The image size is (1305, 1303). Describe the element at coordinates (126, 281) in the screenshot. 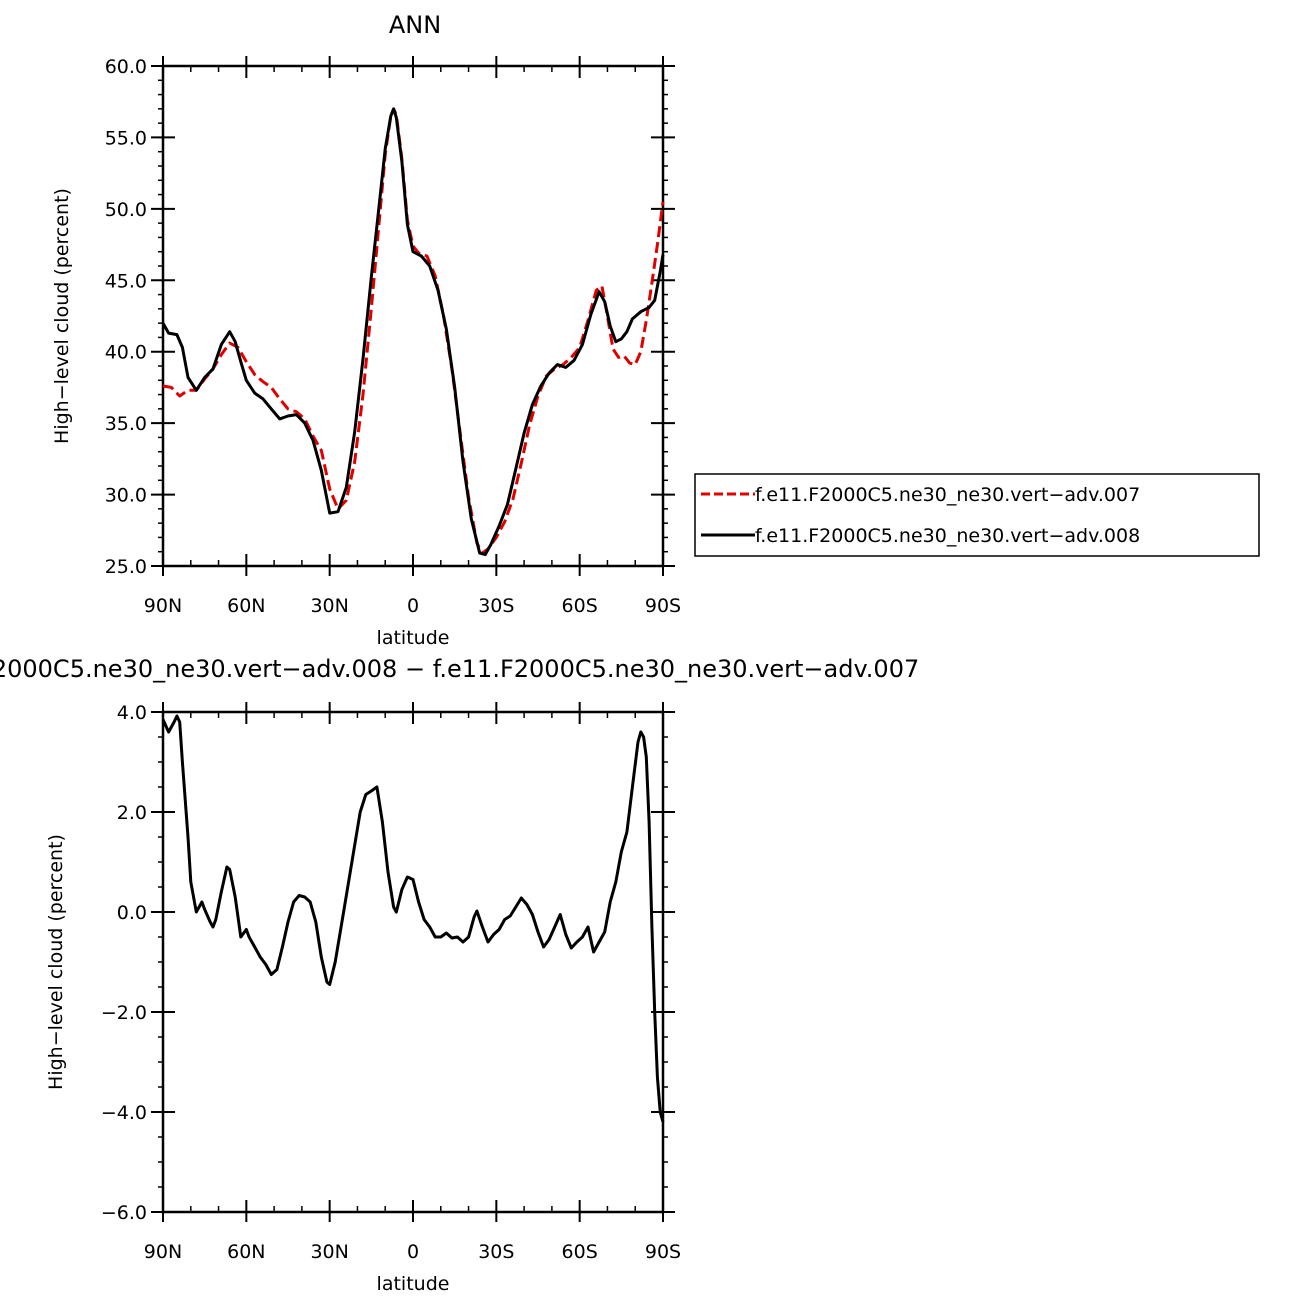

I see `y-tick-label: 45.0` at that location.